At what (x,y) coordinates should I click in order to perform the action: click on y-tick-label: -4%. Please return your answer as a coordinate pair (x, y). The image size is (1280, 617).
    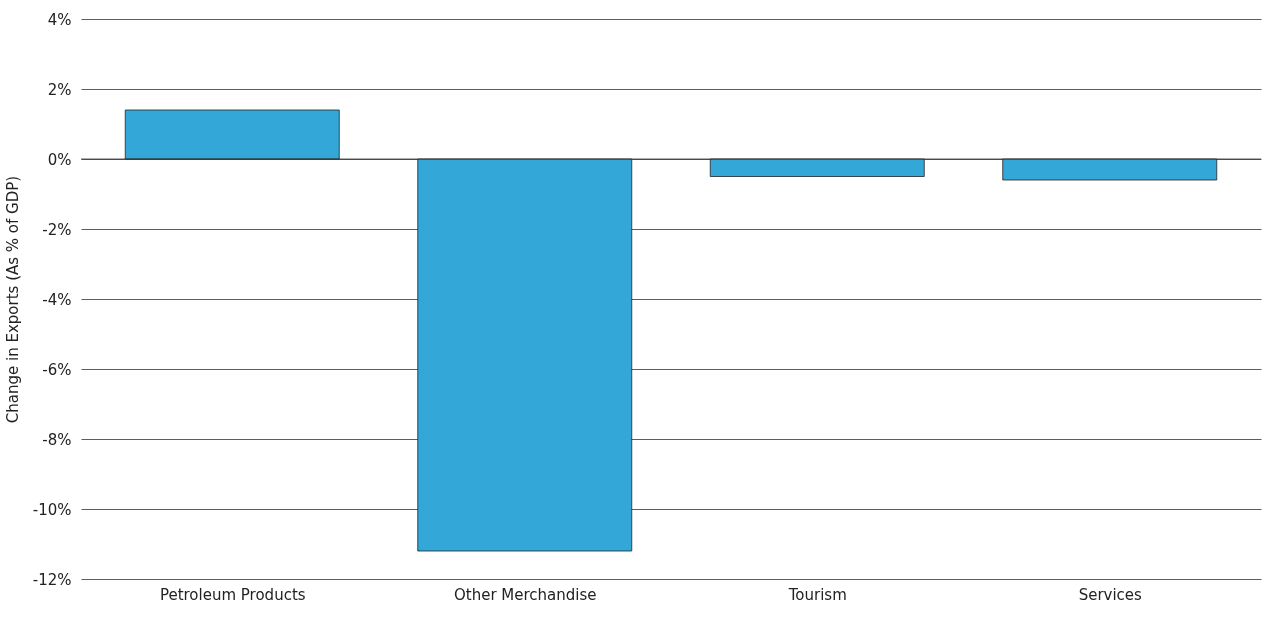
    Looking at the image, I should click on (57, 299).